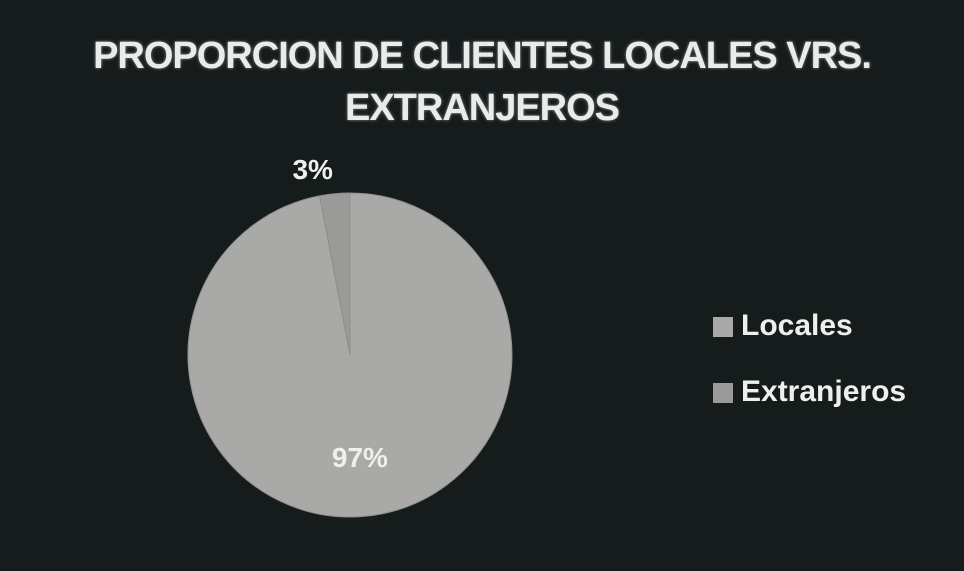 The width and height of the screenshot is (964, 571). What do you see at coordinates (312, 169) in the screenshot?
I see `data-label: 3%` at bounding box center [312, 169].